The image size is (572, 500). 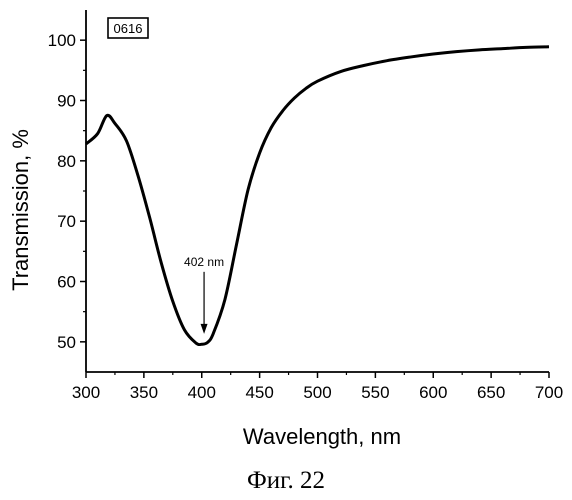 What do you see at coordinates (62, 40) in the screenshot?
I see `y-tick-label: 100` at bounding box center [62, 40].